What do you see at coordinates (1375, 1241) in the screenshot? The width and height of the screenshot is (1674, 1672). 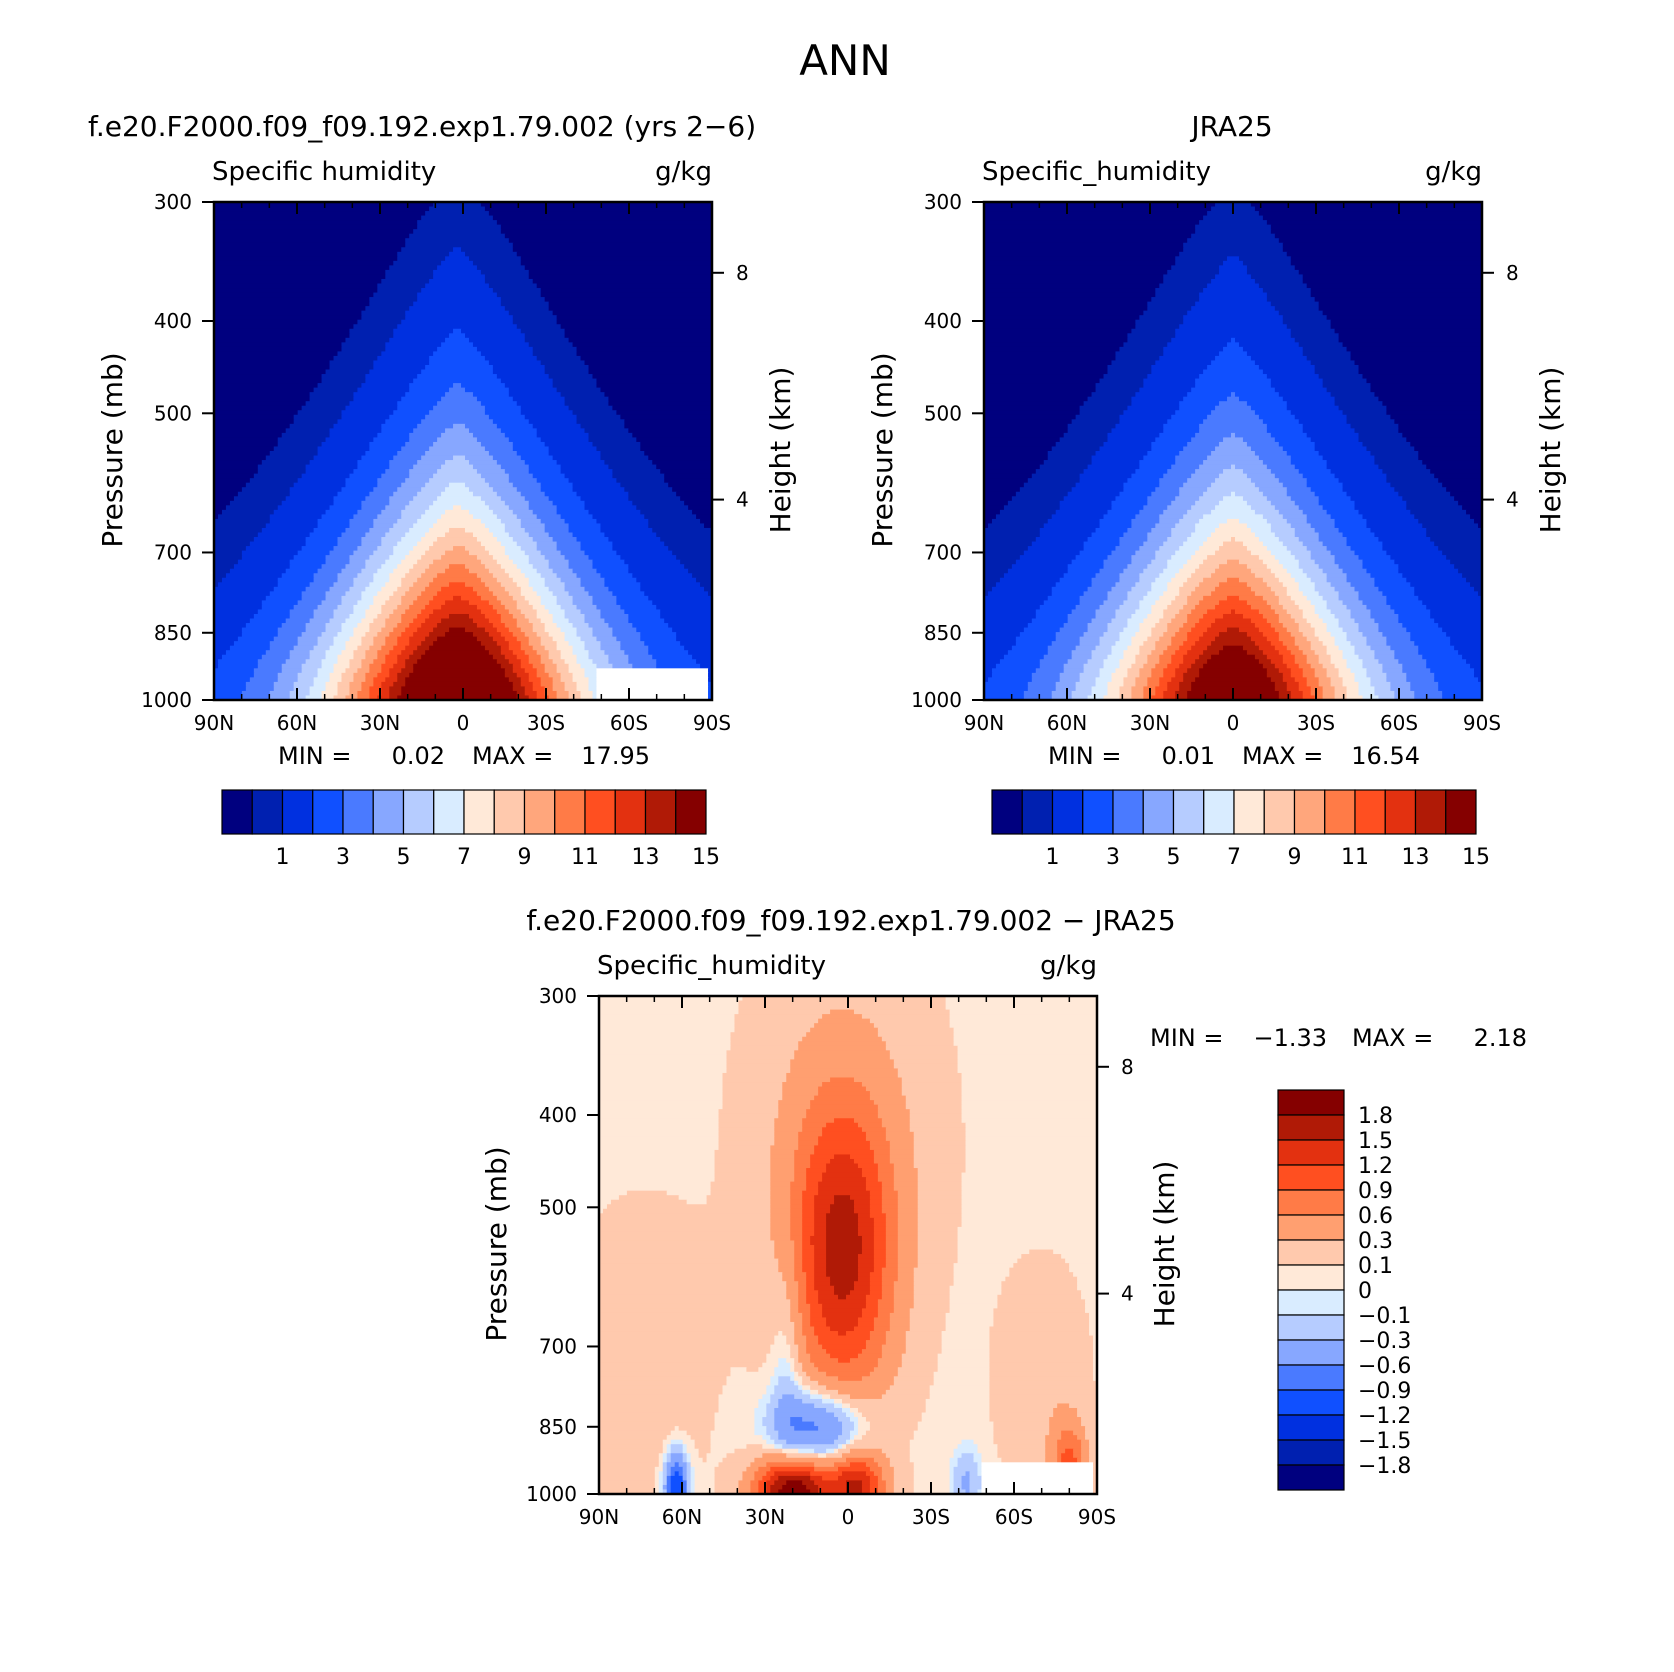 I see `colorbar-label: 0.3` at bounding box center [1375, 1241].